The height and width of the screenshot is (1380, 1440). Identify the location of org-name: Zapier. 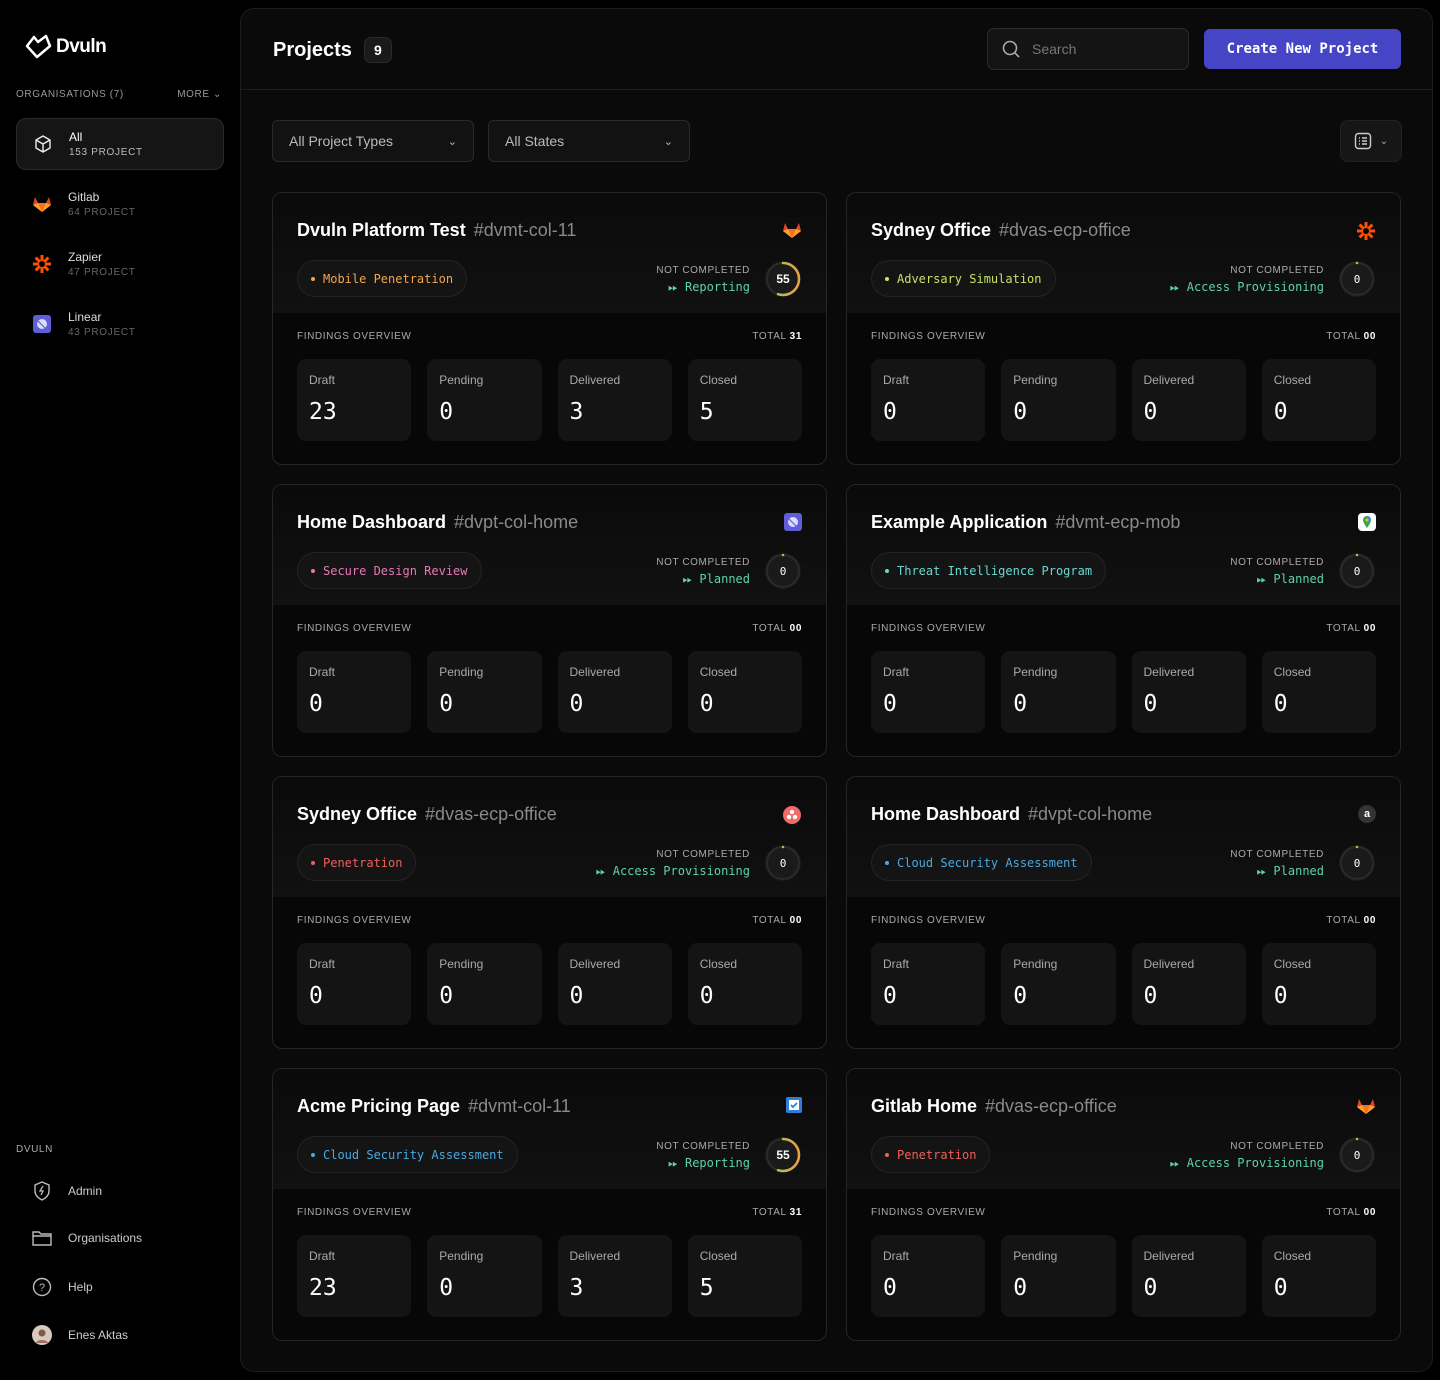
(85, 257).